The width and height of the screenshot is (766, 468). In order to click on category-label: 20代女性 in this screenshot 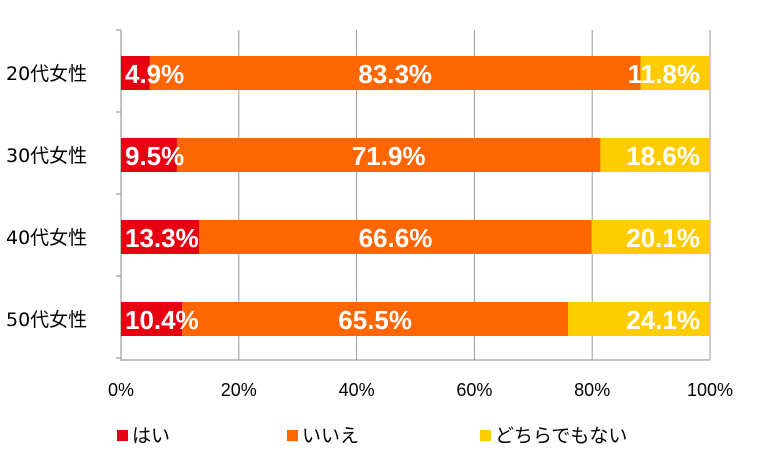, I will do `click(46, 74)`.